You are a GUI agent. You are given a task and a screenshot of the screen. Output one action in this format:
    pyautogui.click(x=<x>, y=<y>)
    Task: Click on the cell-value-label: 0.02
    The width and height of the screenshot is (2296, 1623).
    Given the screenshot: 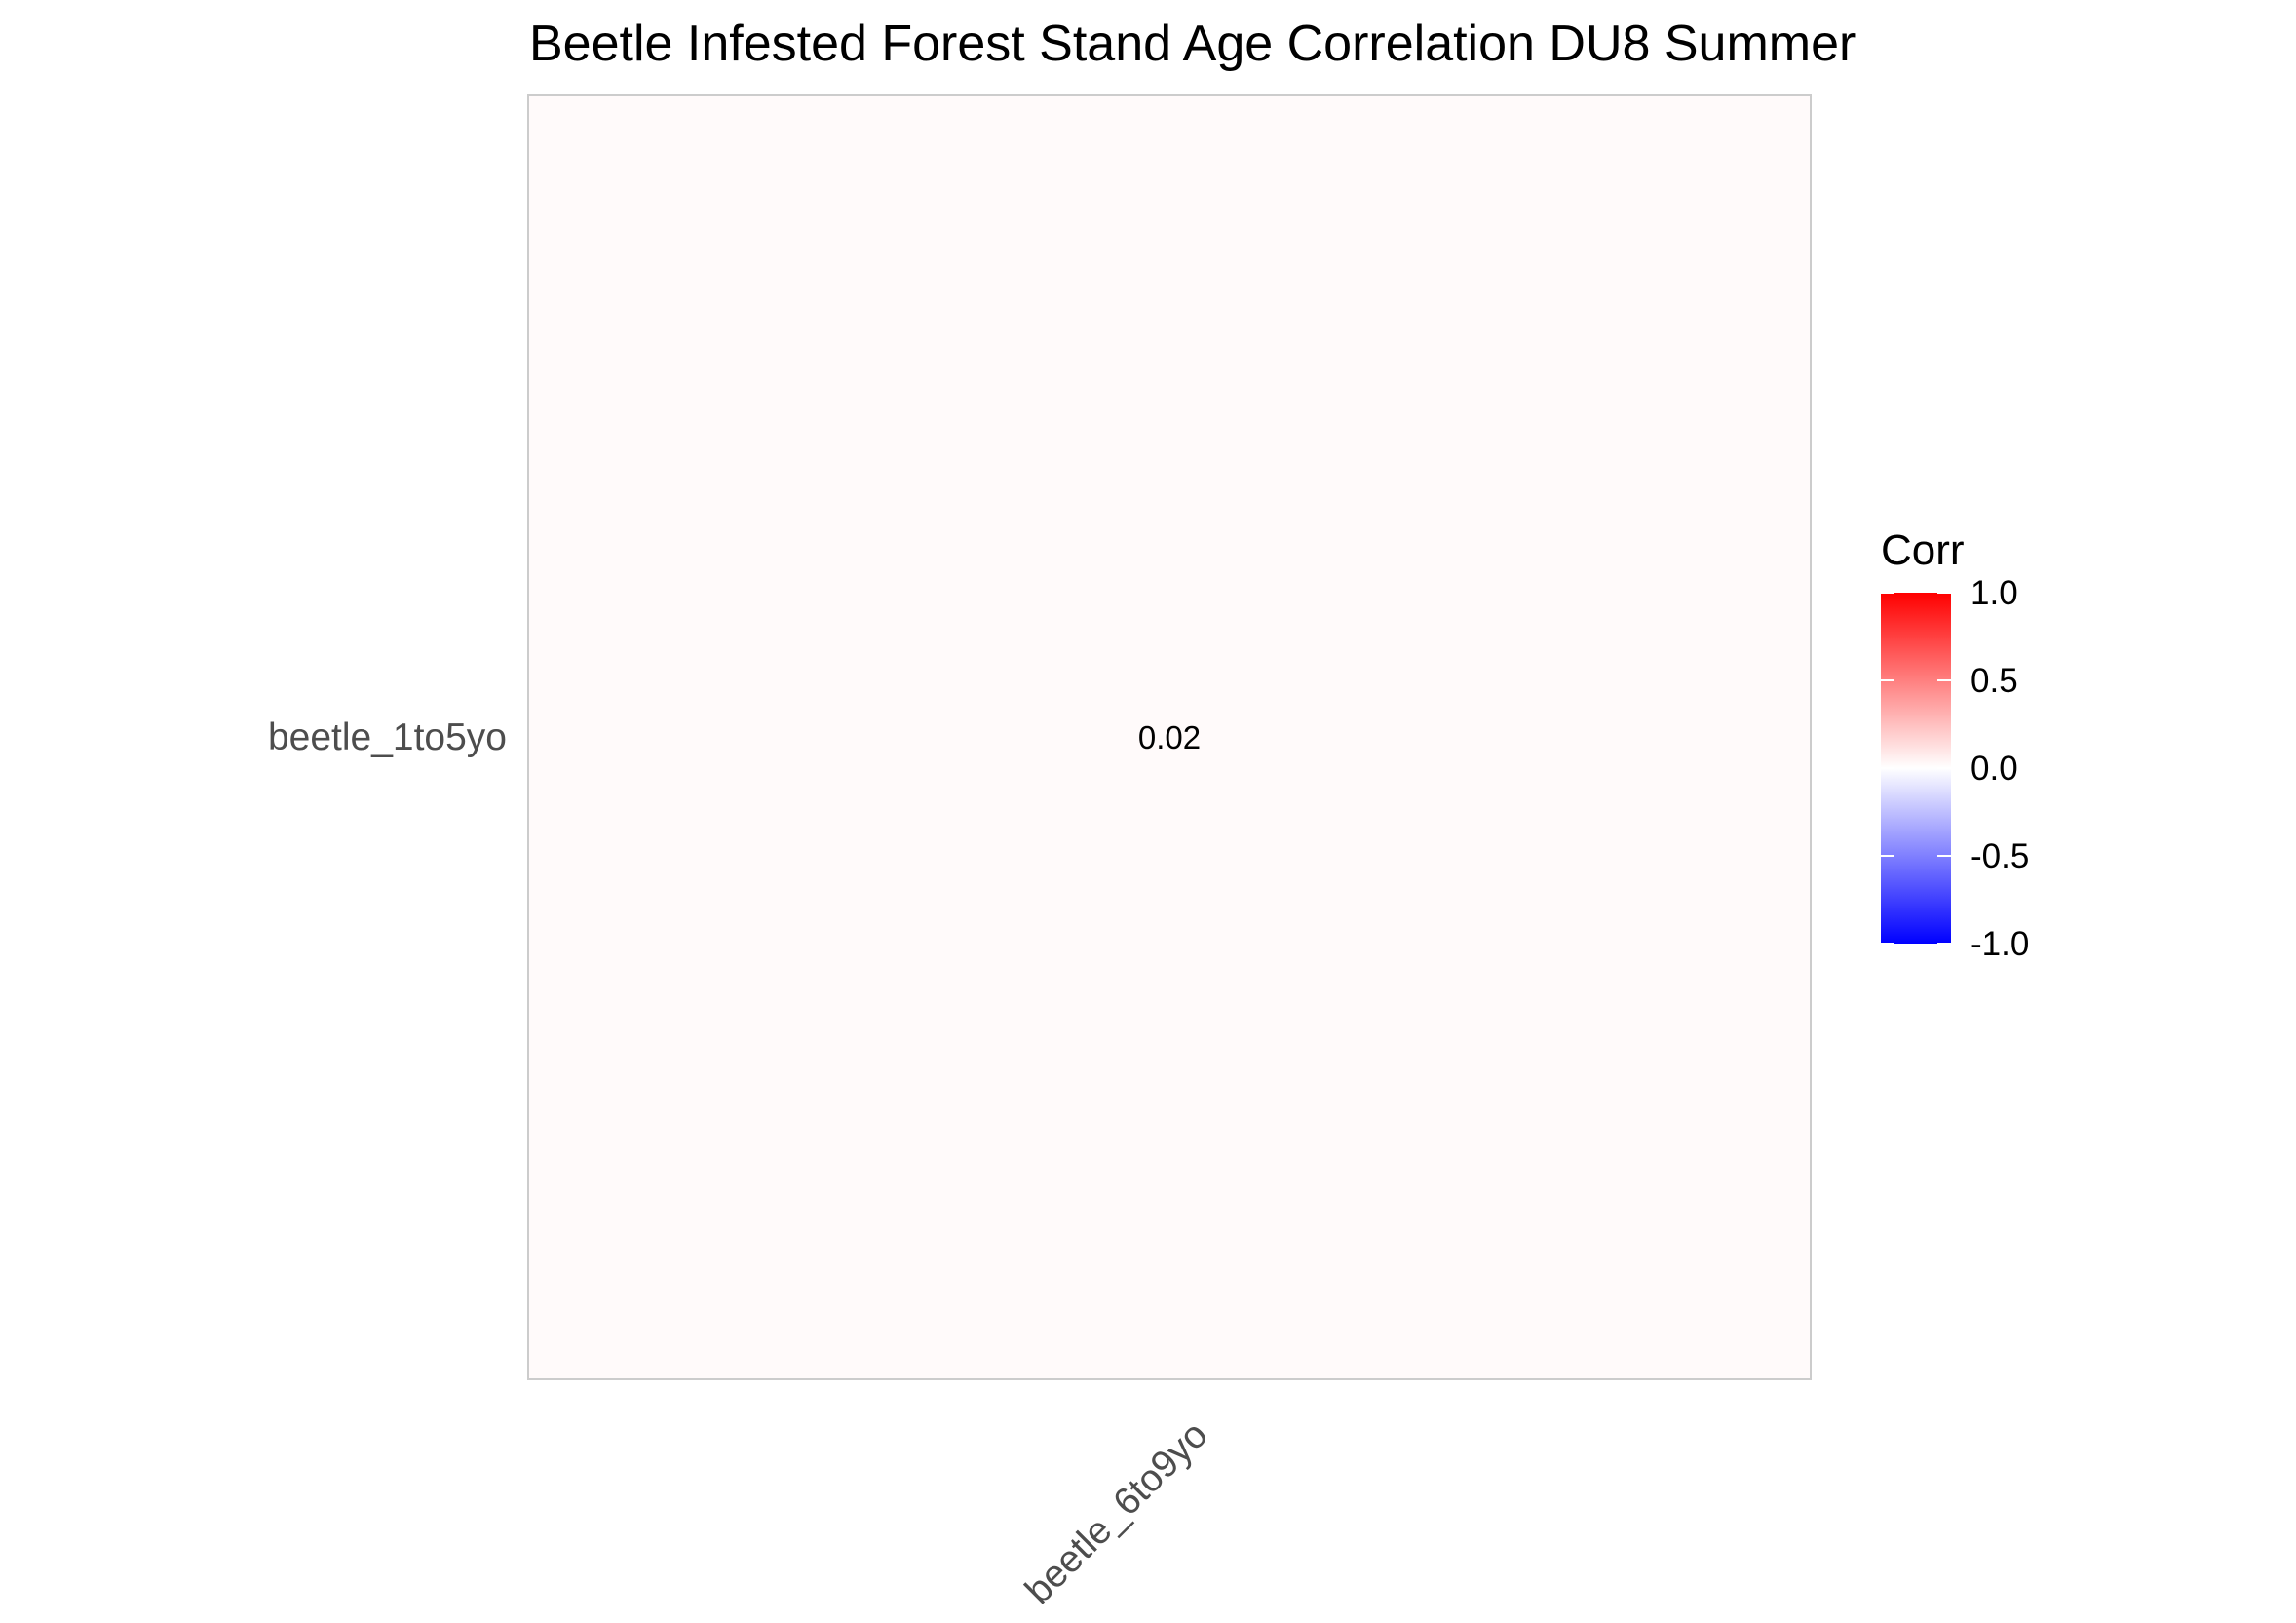 What is the action you would take?
    pyautogui.click(x=1169, y=737)
    